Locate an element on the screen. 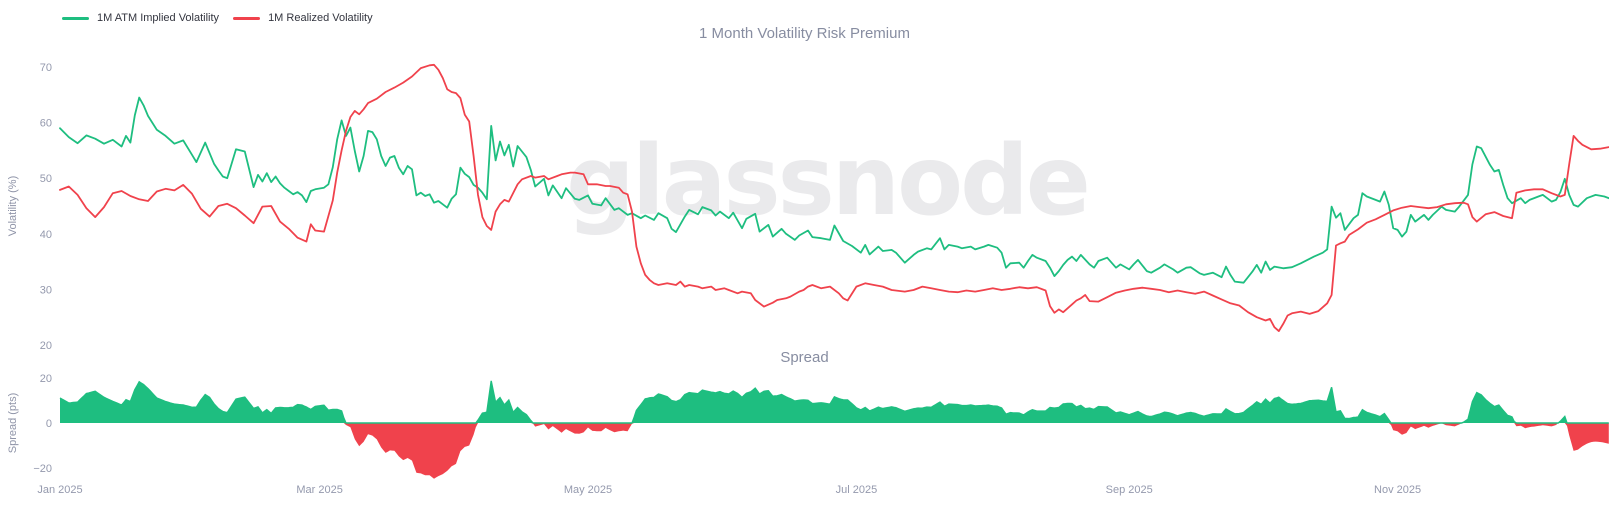 Image resolution: width=1609 pixels, height=520 pixels. svg-text: 70 is located at coordinates (46, 68).